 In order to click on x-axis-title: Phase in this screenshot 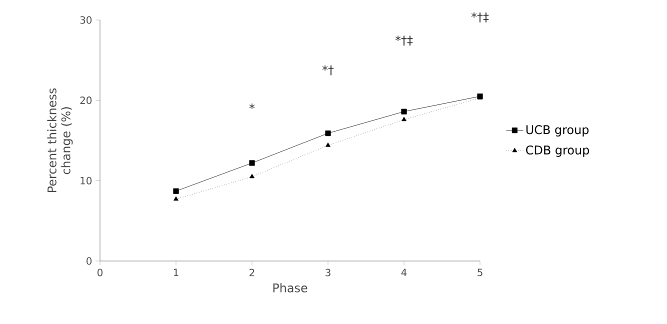, I will do `click(290, 287)`.